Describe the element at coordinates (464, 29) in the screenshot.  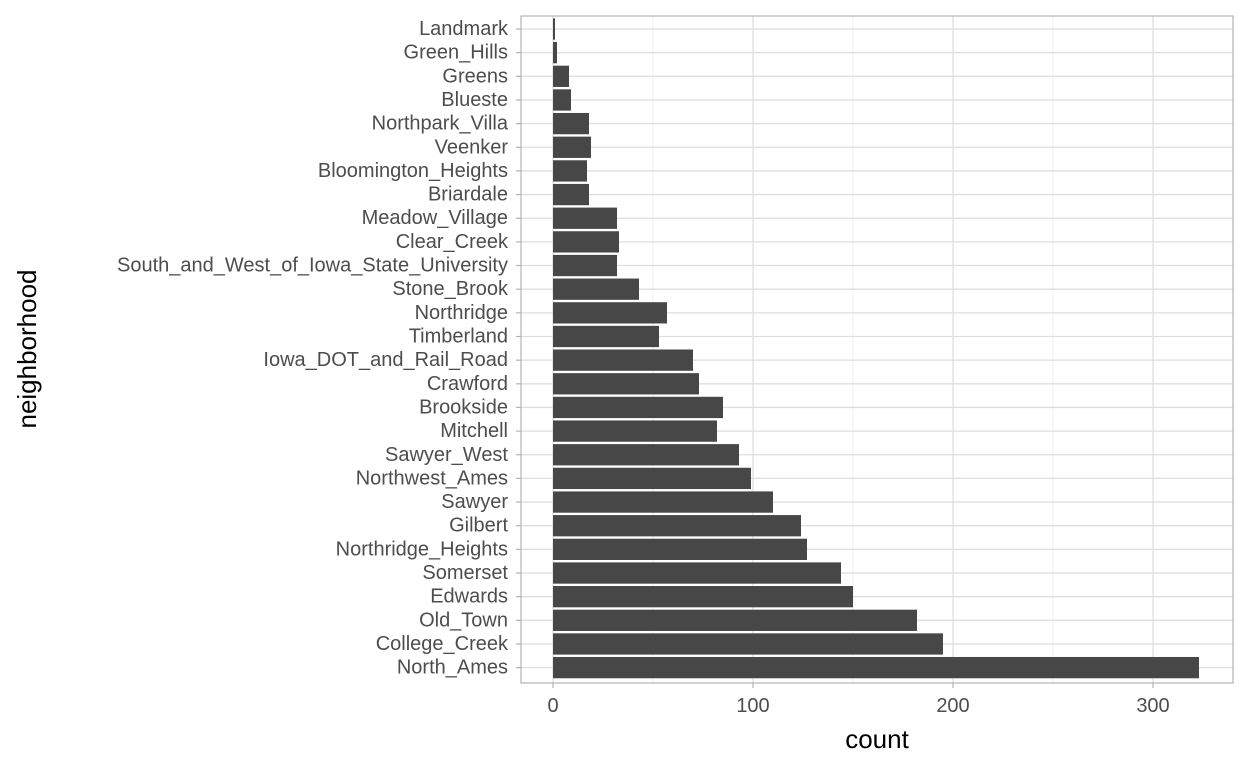
I see `y-tick-label: Landmark` at that location.